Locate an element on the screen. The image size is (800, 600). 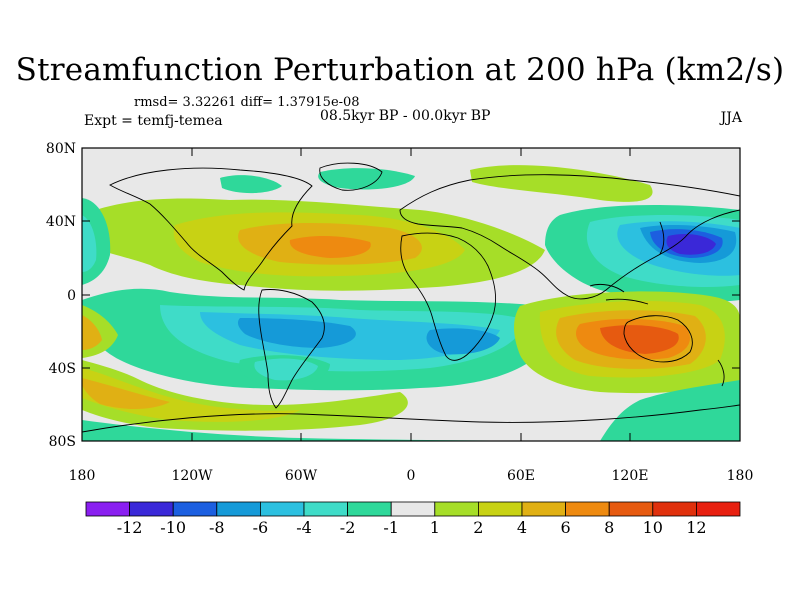
coastline-new-zealand is located at coordinates (721, 373).